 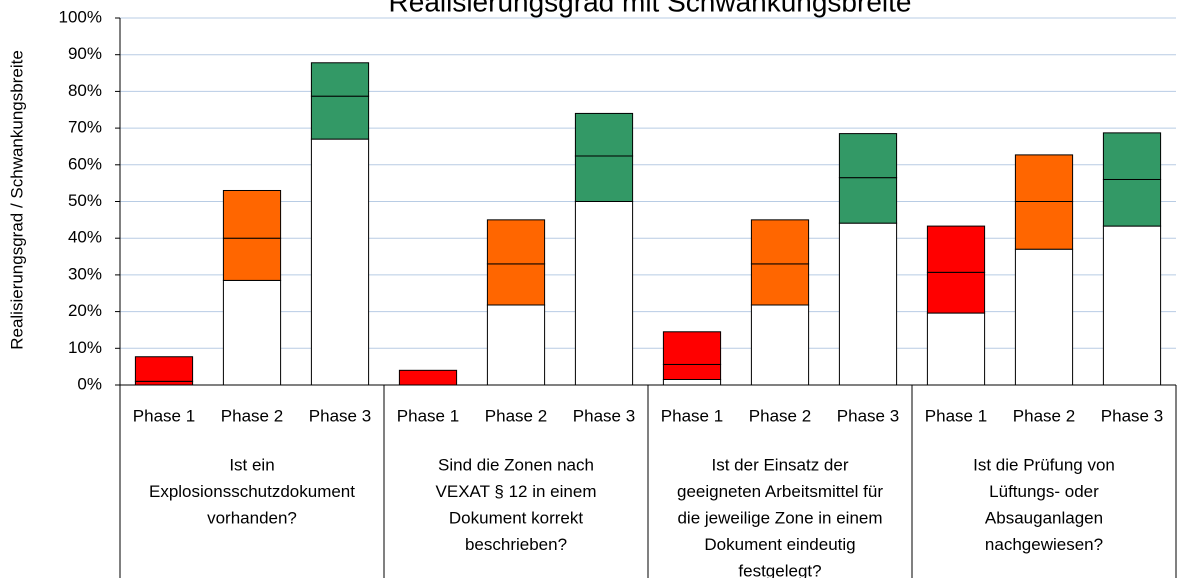 What do you see at coordinates (85, 163) in the screenshot?
I see `y-tick-label: 60%` at bounding box center [85, 163].